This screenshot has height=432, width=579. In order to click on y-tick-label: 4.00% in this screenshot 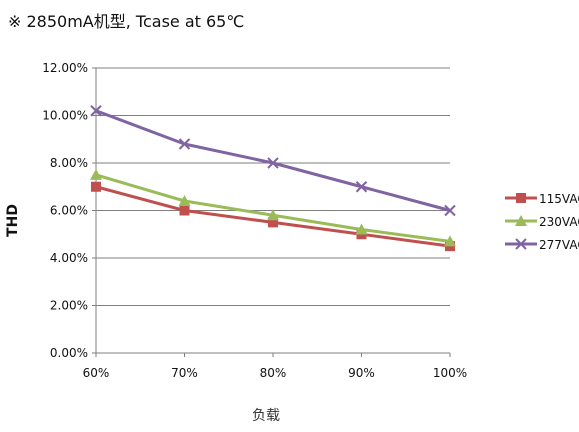, I will do `click(69, 258)`.